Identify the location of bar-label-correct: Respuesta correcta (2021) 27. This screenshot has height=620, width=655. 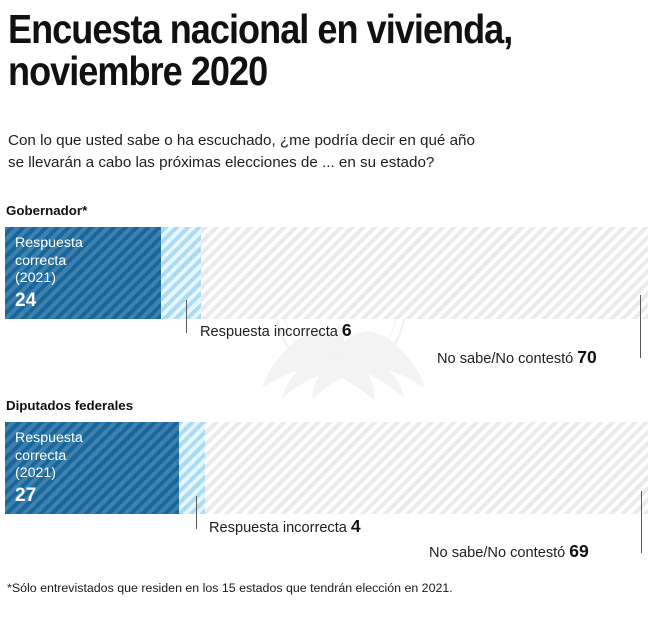
(49, 469).